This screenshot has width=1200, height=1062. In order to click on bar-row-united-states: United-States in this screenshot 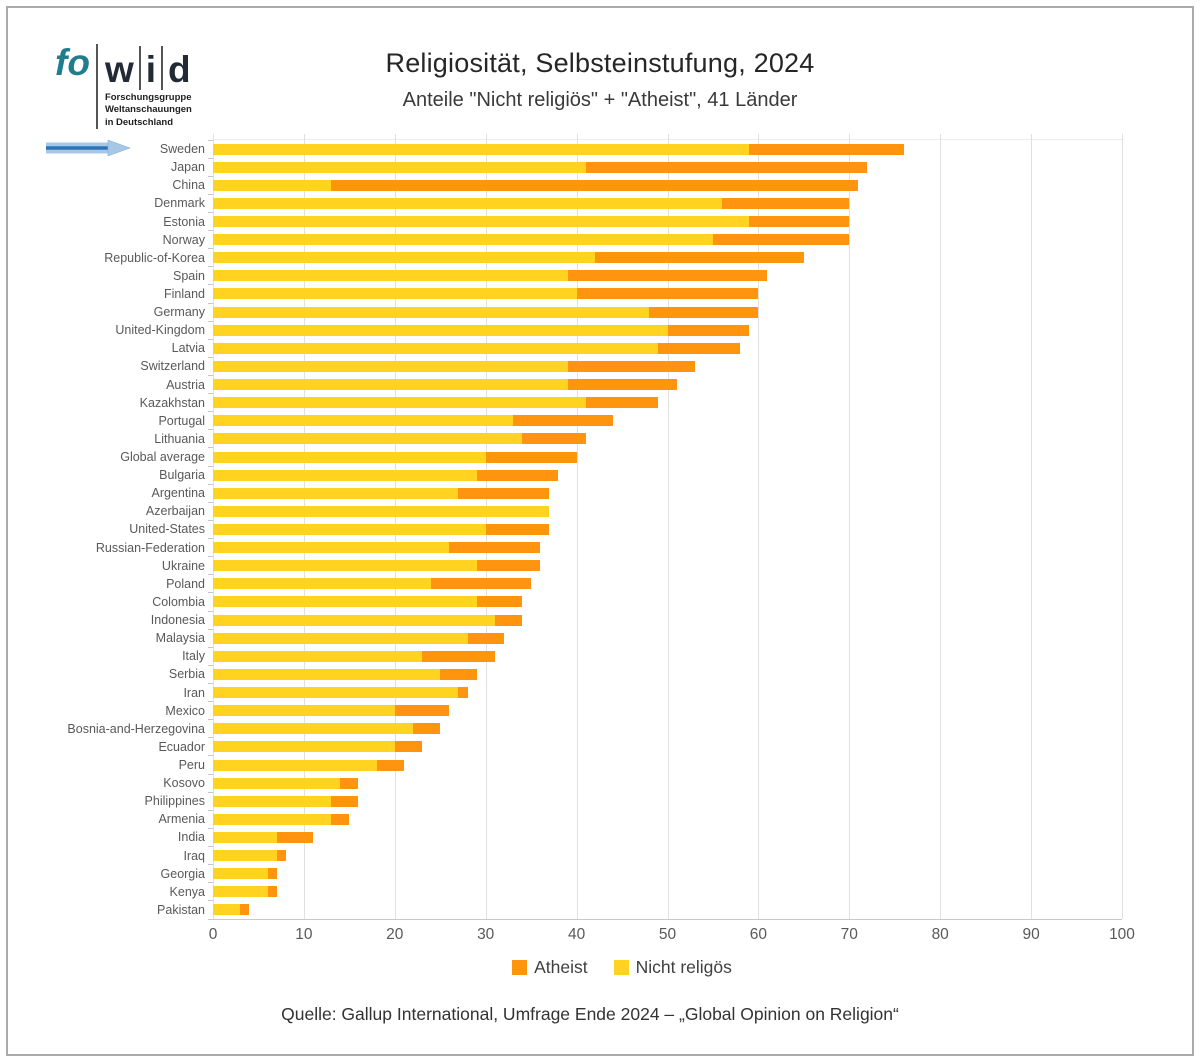, I will do `click(625, 529)`.